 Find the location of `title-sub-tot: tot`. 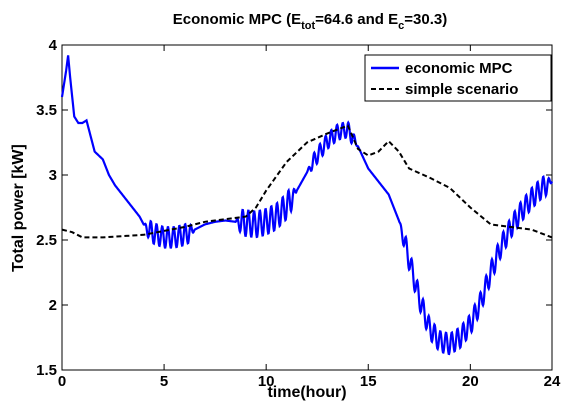

title-sub-tot: tot is located at coordinates (308, 26).